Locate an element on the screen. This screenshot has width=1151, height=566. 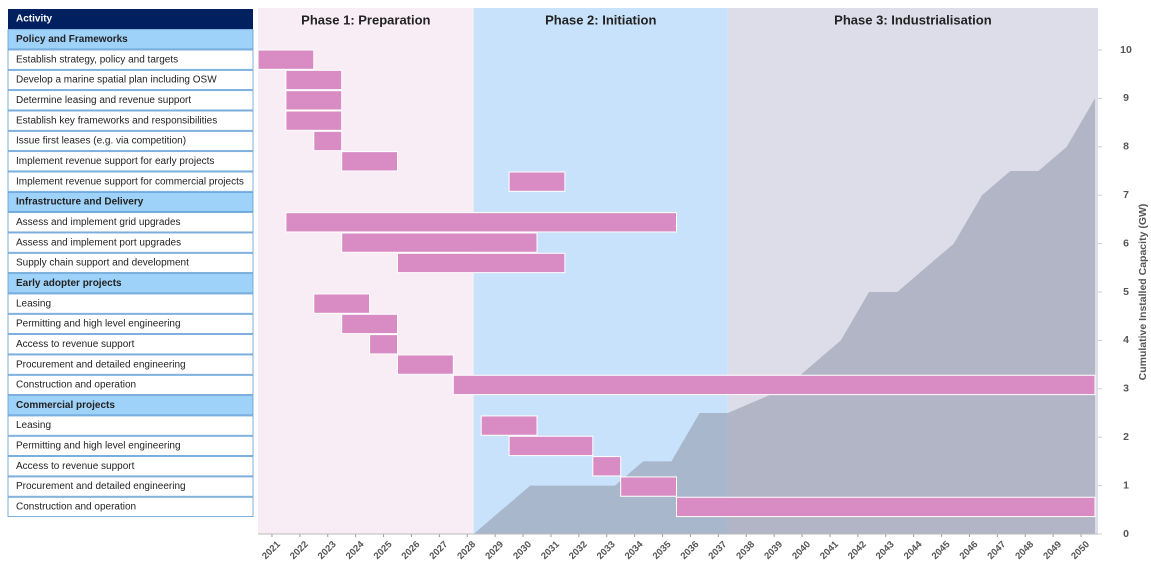
x-tick-label: 2024 is located at coordinates (355, 550).